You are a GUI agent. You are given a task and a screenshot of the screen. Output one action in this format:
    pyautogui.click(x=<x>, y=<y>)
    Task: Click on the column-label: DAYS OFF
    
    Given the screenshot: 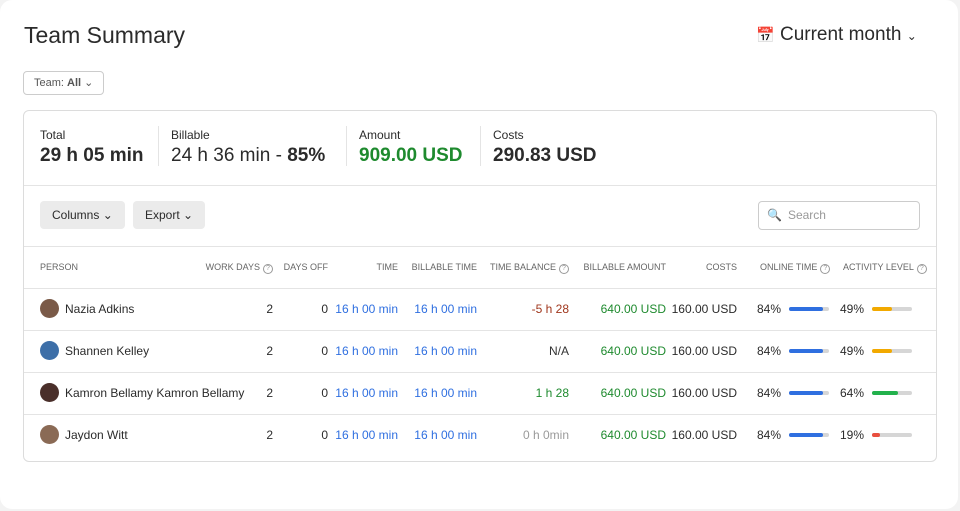 What is the action you would take?
    pyautogui.click(x=305, y=267)
    